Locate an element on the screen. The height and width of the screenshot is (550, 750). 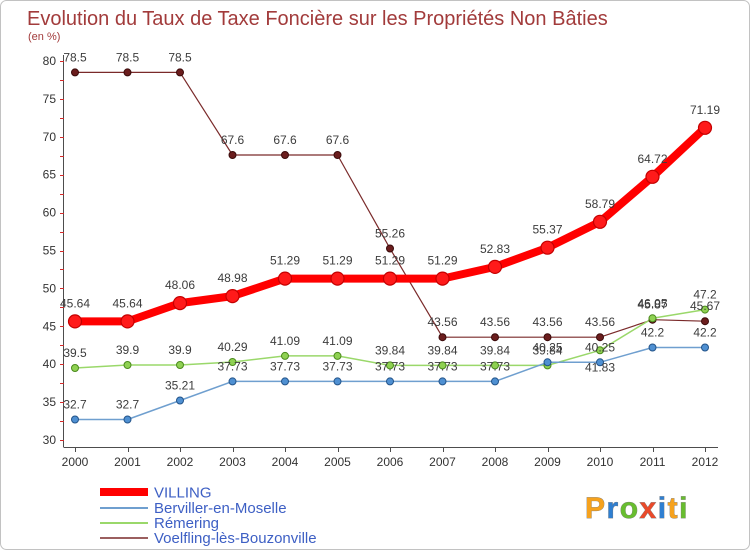
logo-letter: i is located at coordinates (663, 508).